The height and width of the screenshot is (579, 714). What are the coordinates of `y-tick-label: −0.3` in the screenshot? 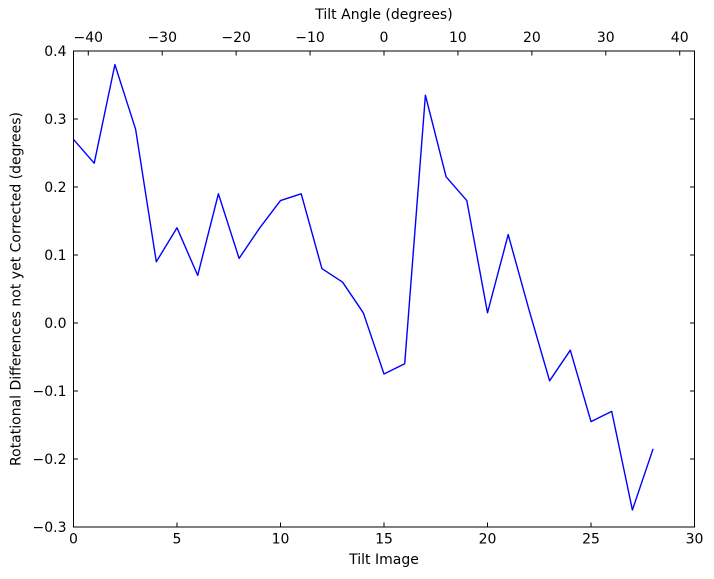 It's located at (50, 528).